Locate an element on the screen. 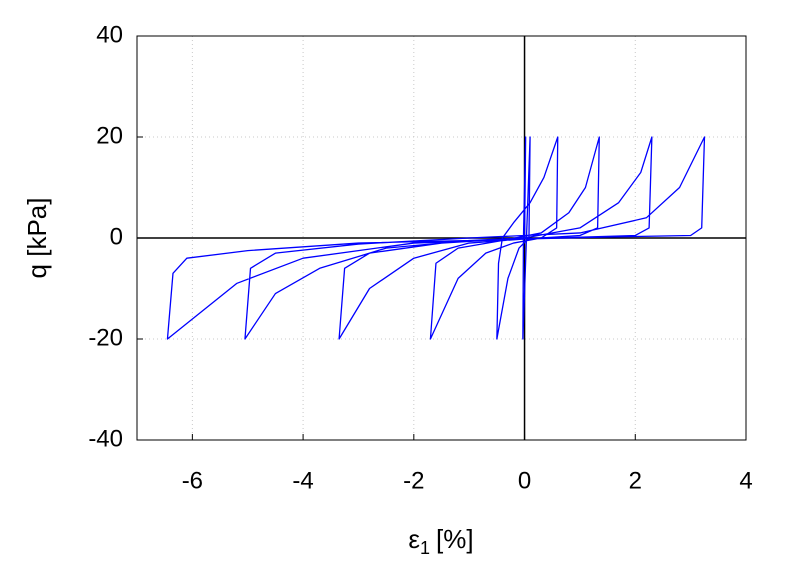  y-tick-label: 40 is located at coordinates (109, 34).